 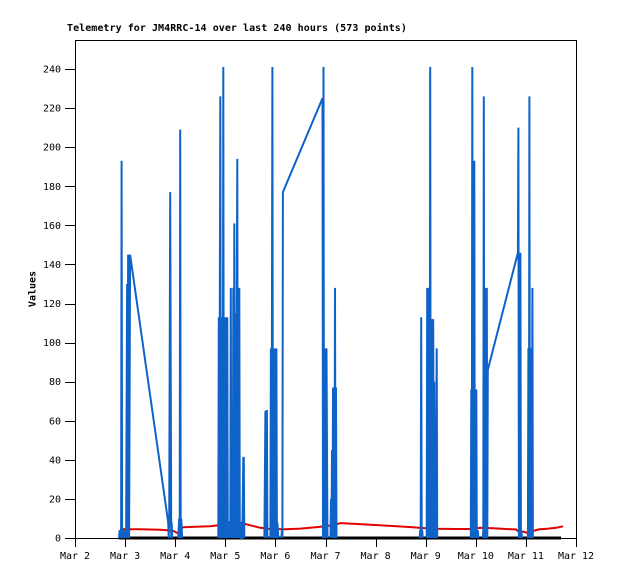 What do you see at coordinates (55, 499) in the screenshot?
I see `y-tick-label: 20` at bounding box center [55, 499].